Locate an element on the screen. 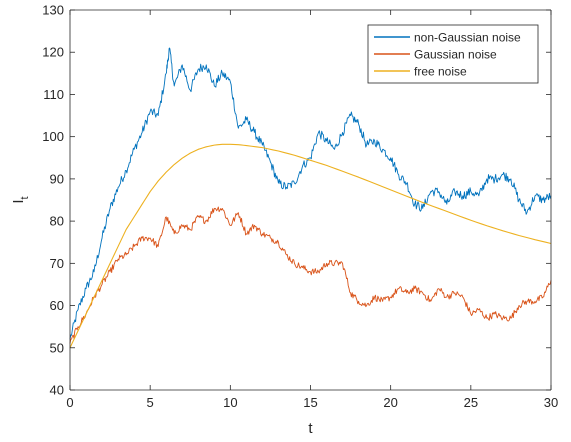 The width and height of the screenshot is (571, 442). y-tick-label: 120 is located at coordinates (53, 52).